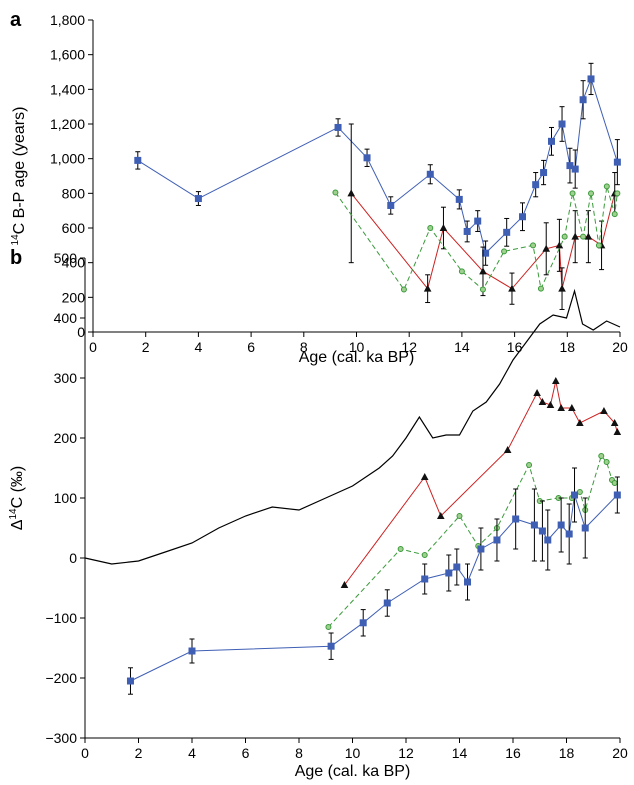  Describe the element at coordinates (16, 20) in the screenshot. I see `panel-label: a` at that location.